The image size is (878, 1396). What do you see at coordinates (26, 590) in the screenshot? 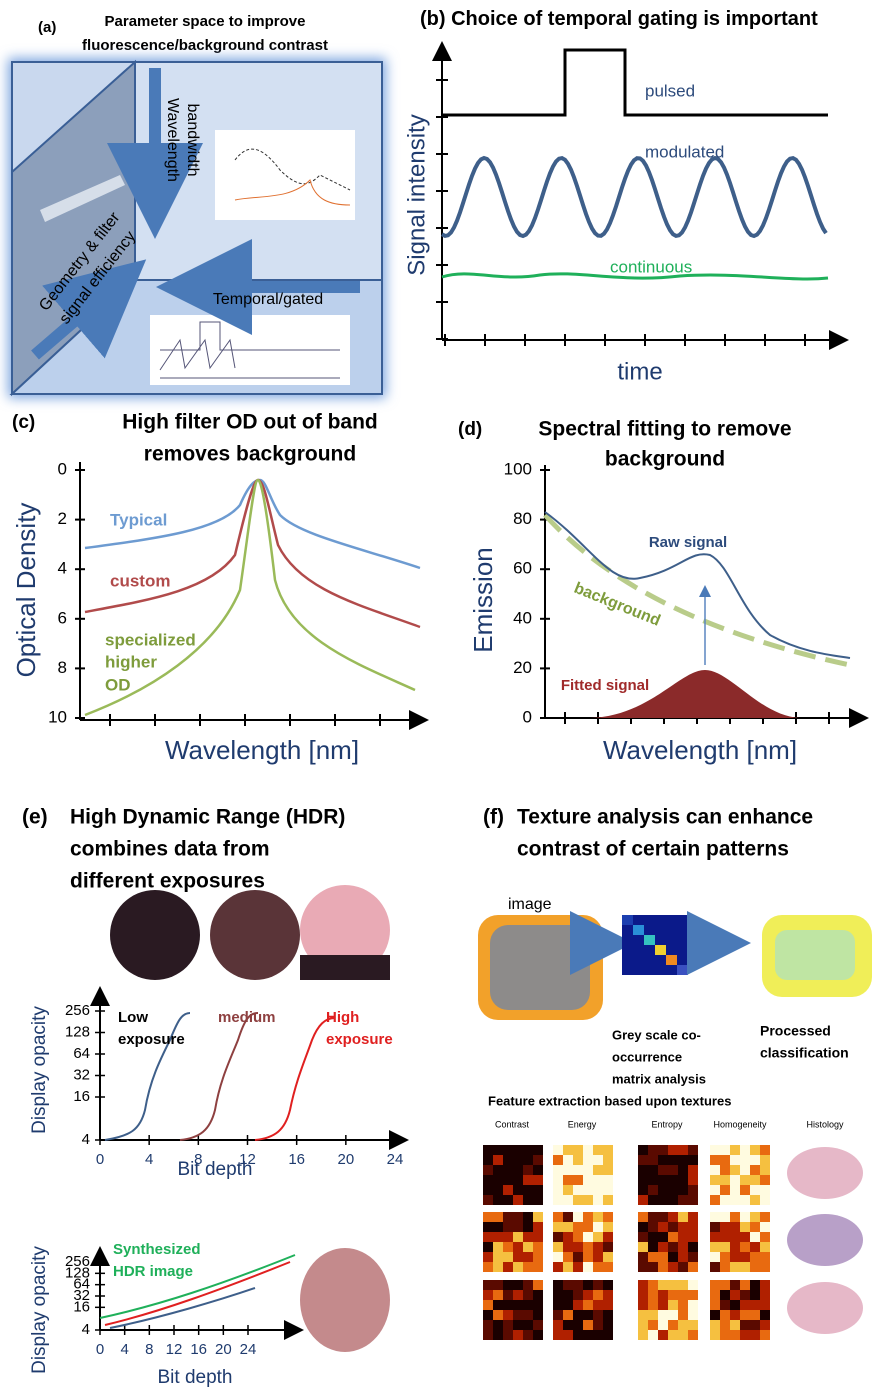
I see `y-axis-label: Optical Density` at bounding box center [26, 590].